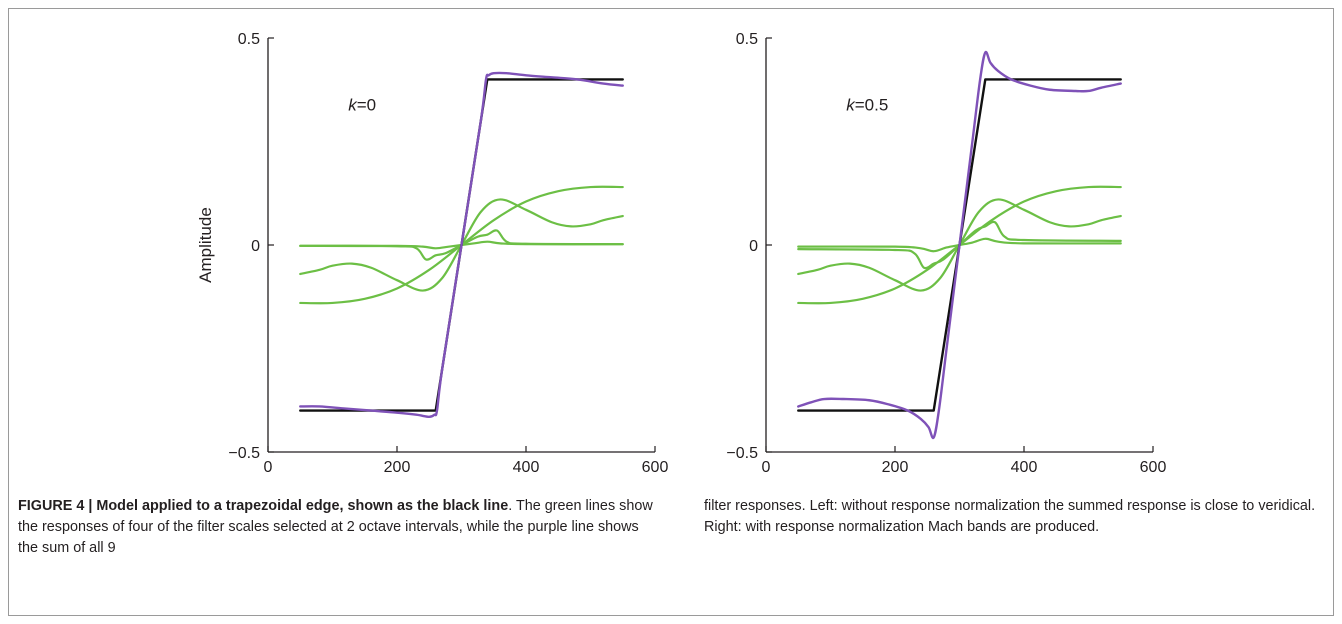 The height and width of the screenshot is (624, 1342). I want to click on k-annotation: k=0.5, so click(867, 104).